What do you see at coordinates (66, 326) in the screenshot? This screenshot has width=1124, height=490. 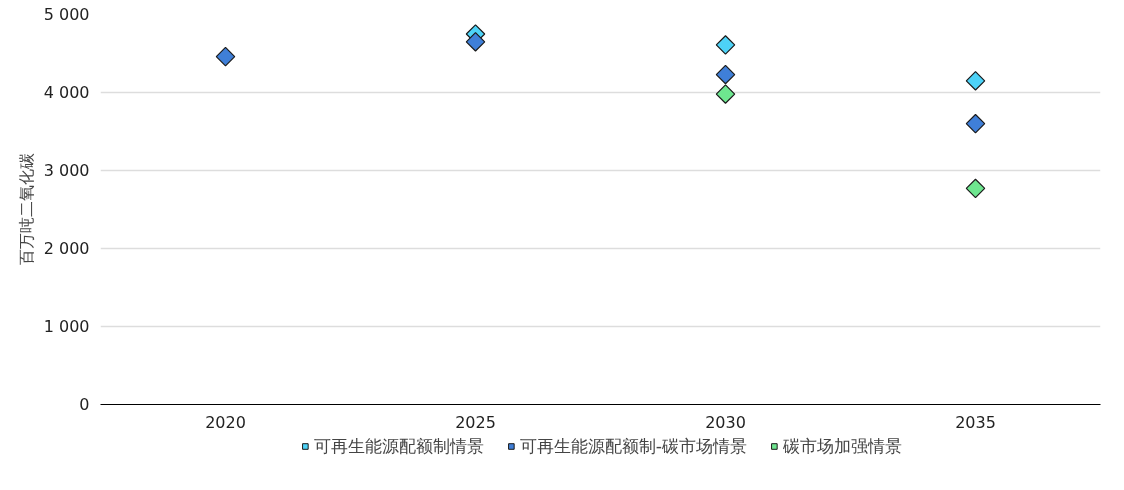 I see `y-tick-label: 1 000` at bounding box center [66, 326].